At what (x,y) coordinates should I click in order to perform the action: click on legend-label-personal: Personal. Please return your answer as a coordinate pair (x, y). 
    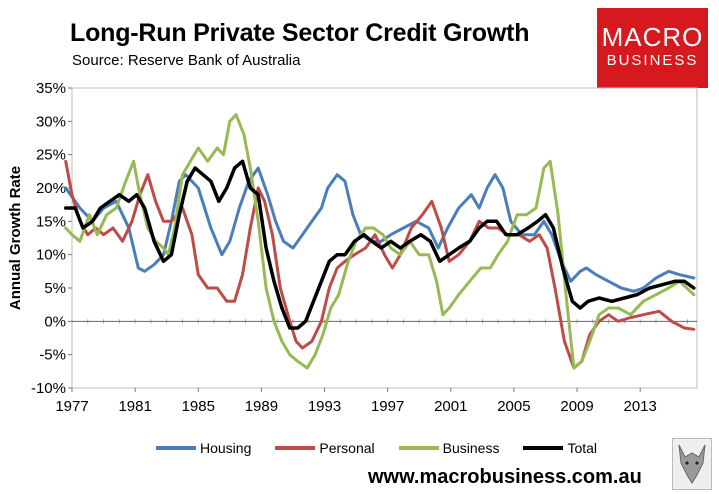
    Looking at the image, I should click on (347, 448).